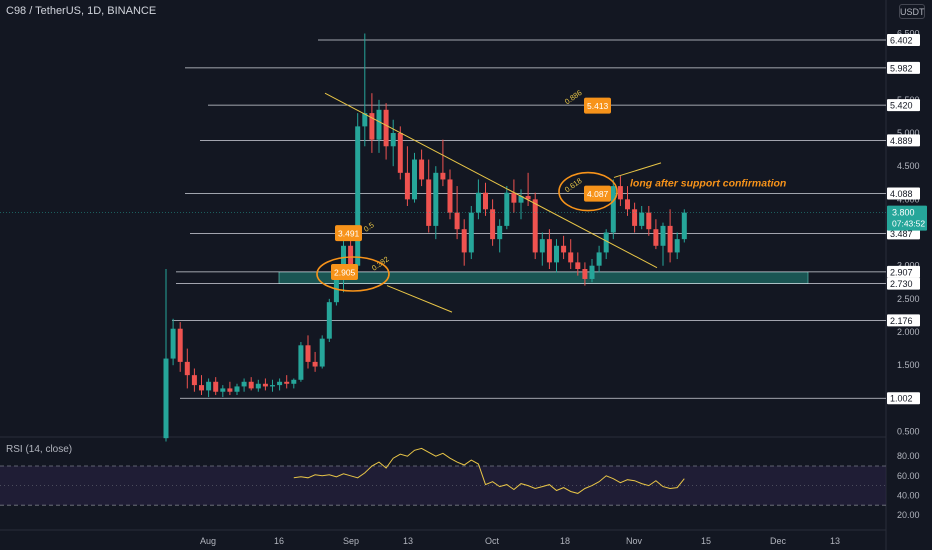  Describe the element at coordinates (588, 191) in the screenshot. I see `annotation-circle` at that location.